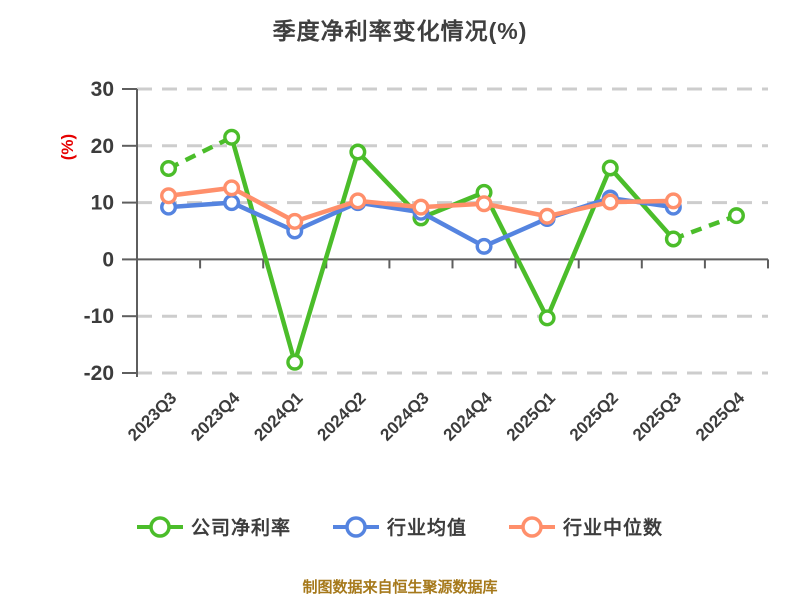 The width and height of the screenshot is (800, 600). What do you see at coordinates (102, 146) in the screenshot?
I see `svg-text: 20` at bounding box center [102, 146].